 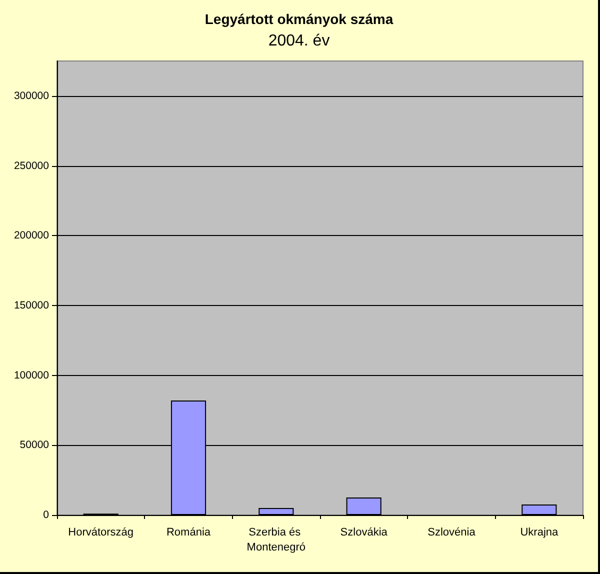 What do you see at coordinates (189, 532) in the screenshot?
I see `x-tick-label: Románia` at bounding box center [189, 532].